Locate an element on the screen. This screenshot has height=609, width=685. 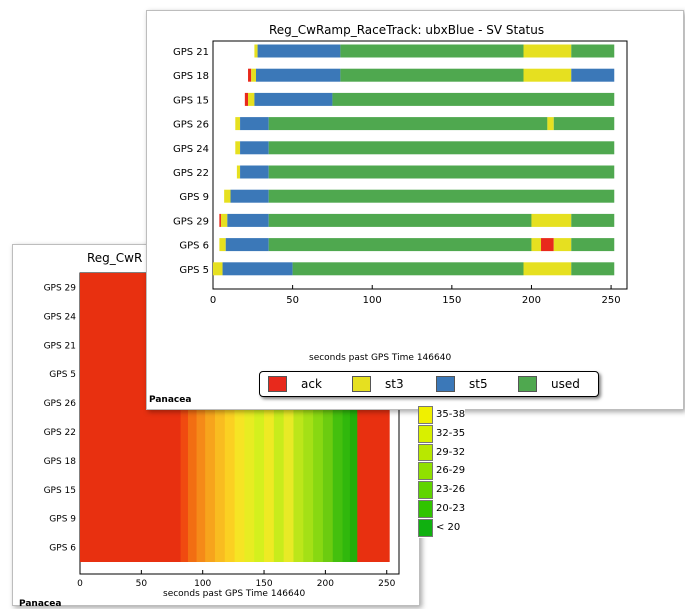
color-key-row: 32-35 is located at coordinates (446, 434).